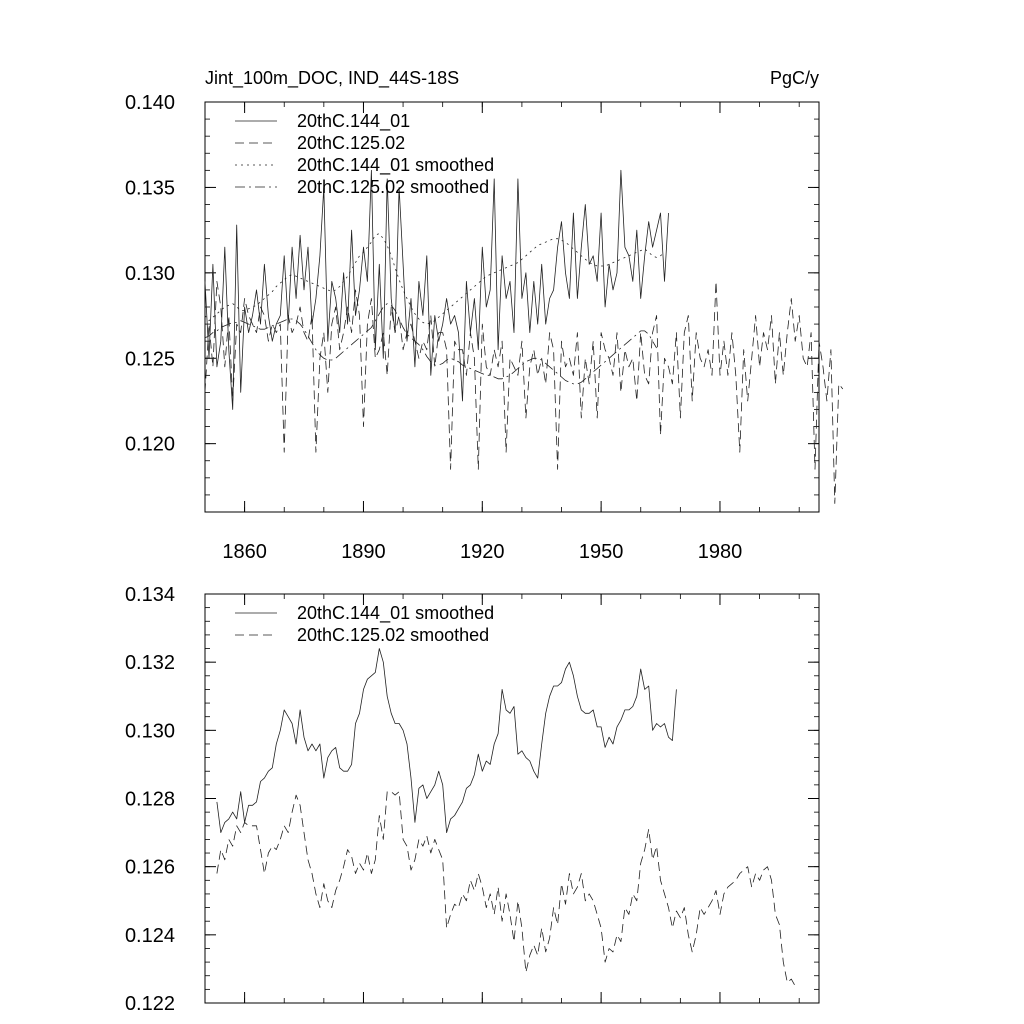 The height and width of the screenshot is (1024, 1024). What do you see at coordinates (363, 552) in the screenshot?
I see `x-tick-label: 1890` at bounding box center [363, 552].